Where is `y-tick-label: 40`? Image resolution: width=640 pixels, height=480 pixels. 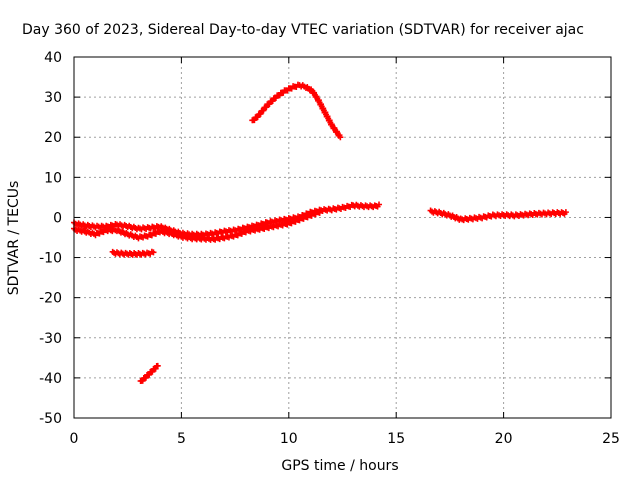
y-tick-label: 40 is located at coordinates (53, 58).